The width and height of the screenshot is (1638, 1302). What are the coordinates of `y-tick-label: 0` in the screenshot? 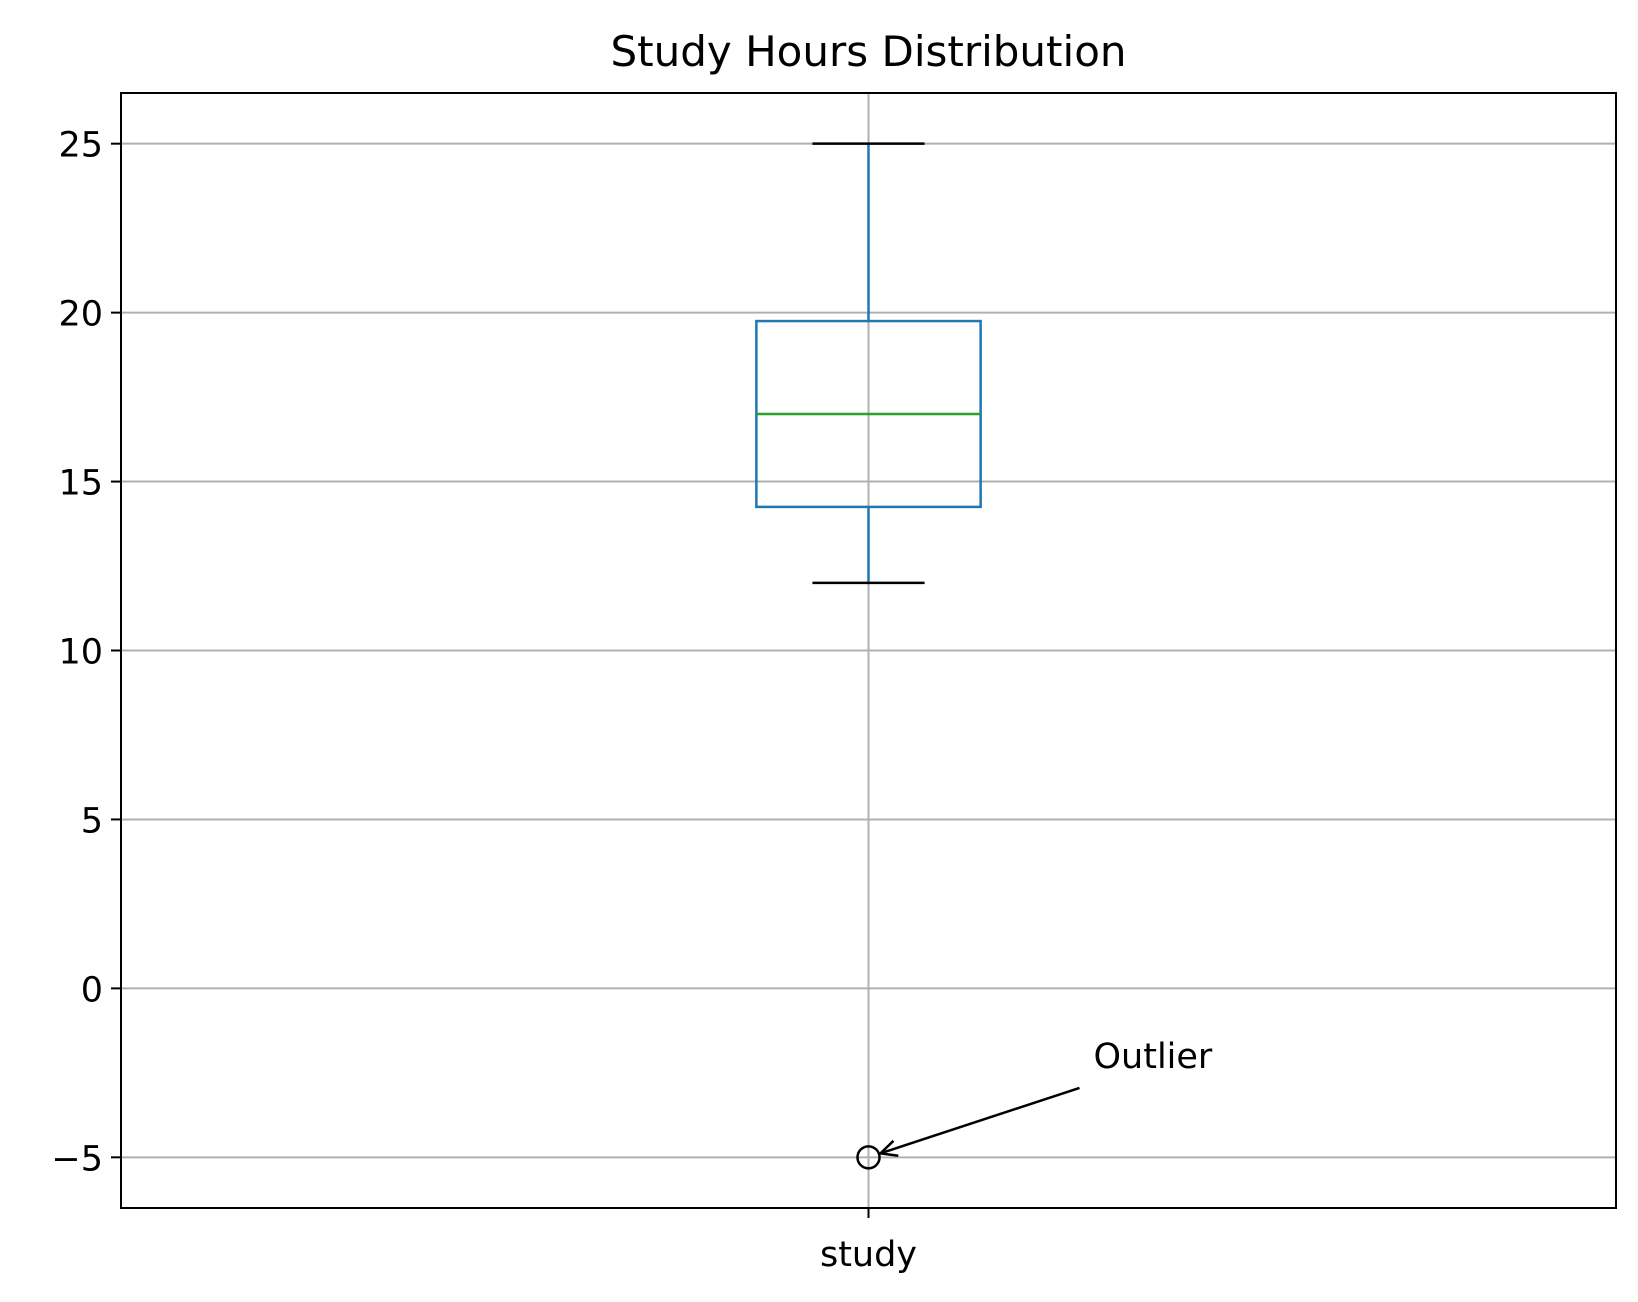 It's located at (92, 990).